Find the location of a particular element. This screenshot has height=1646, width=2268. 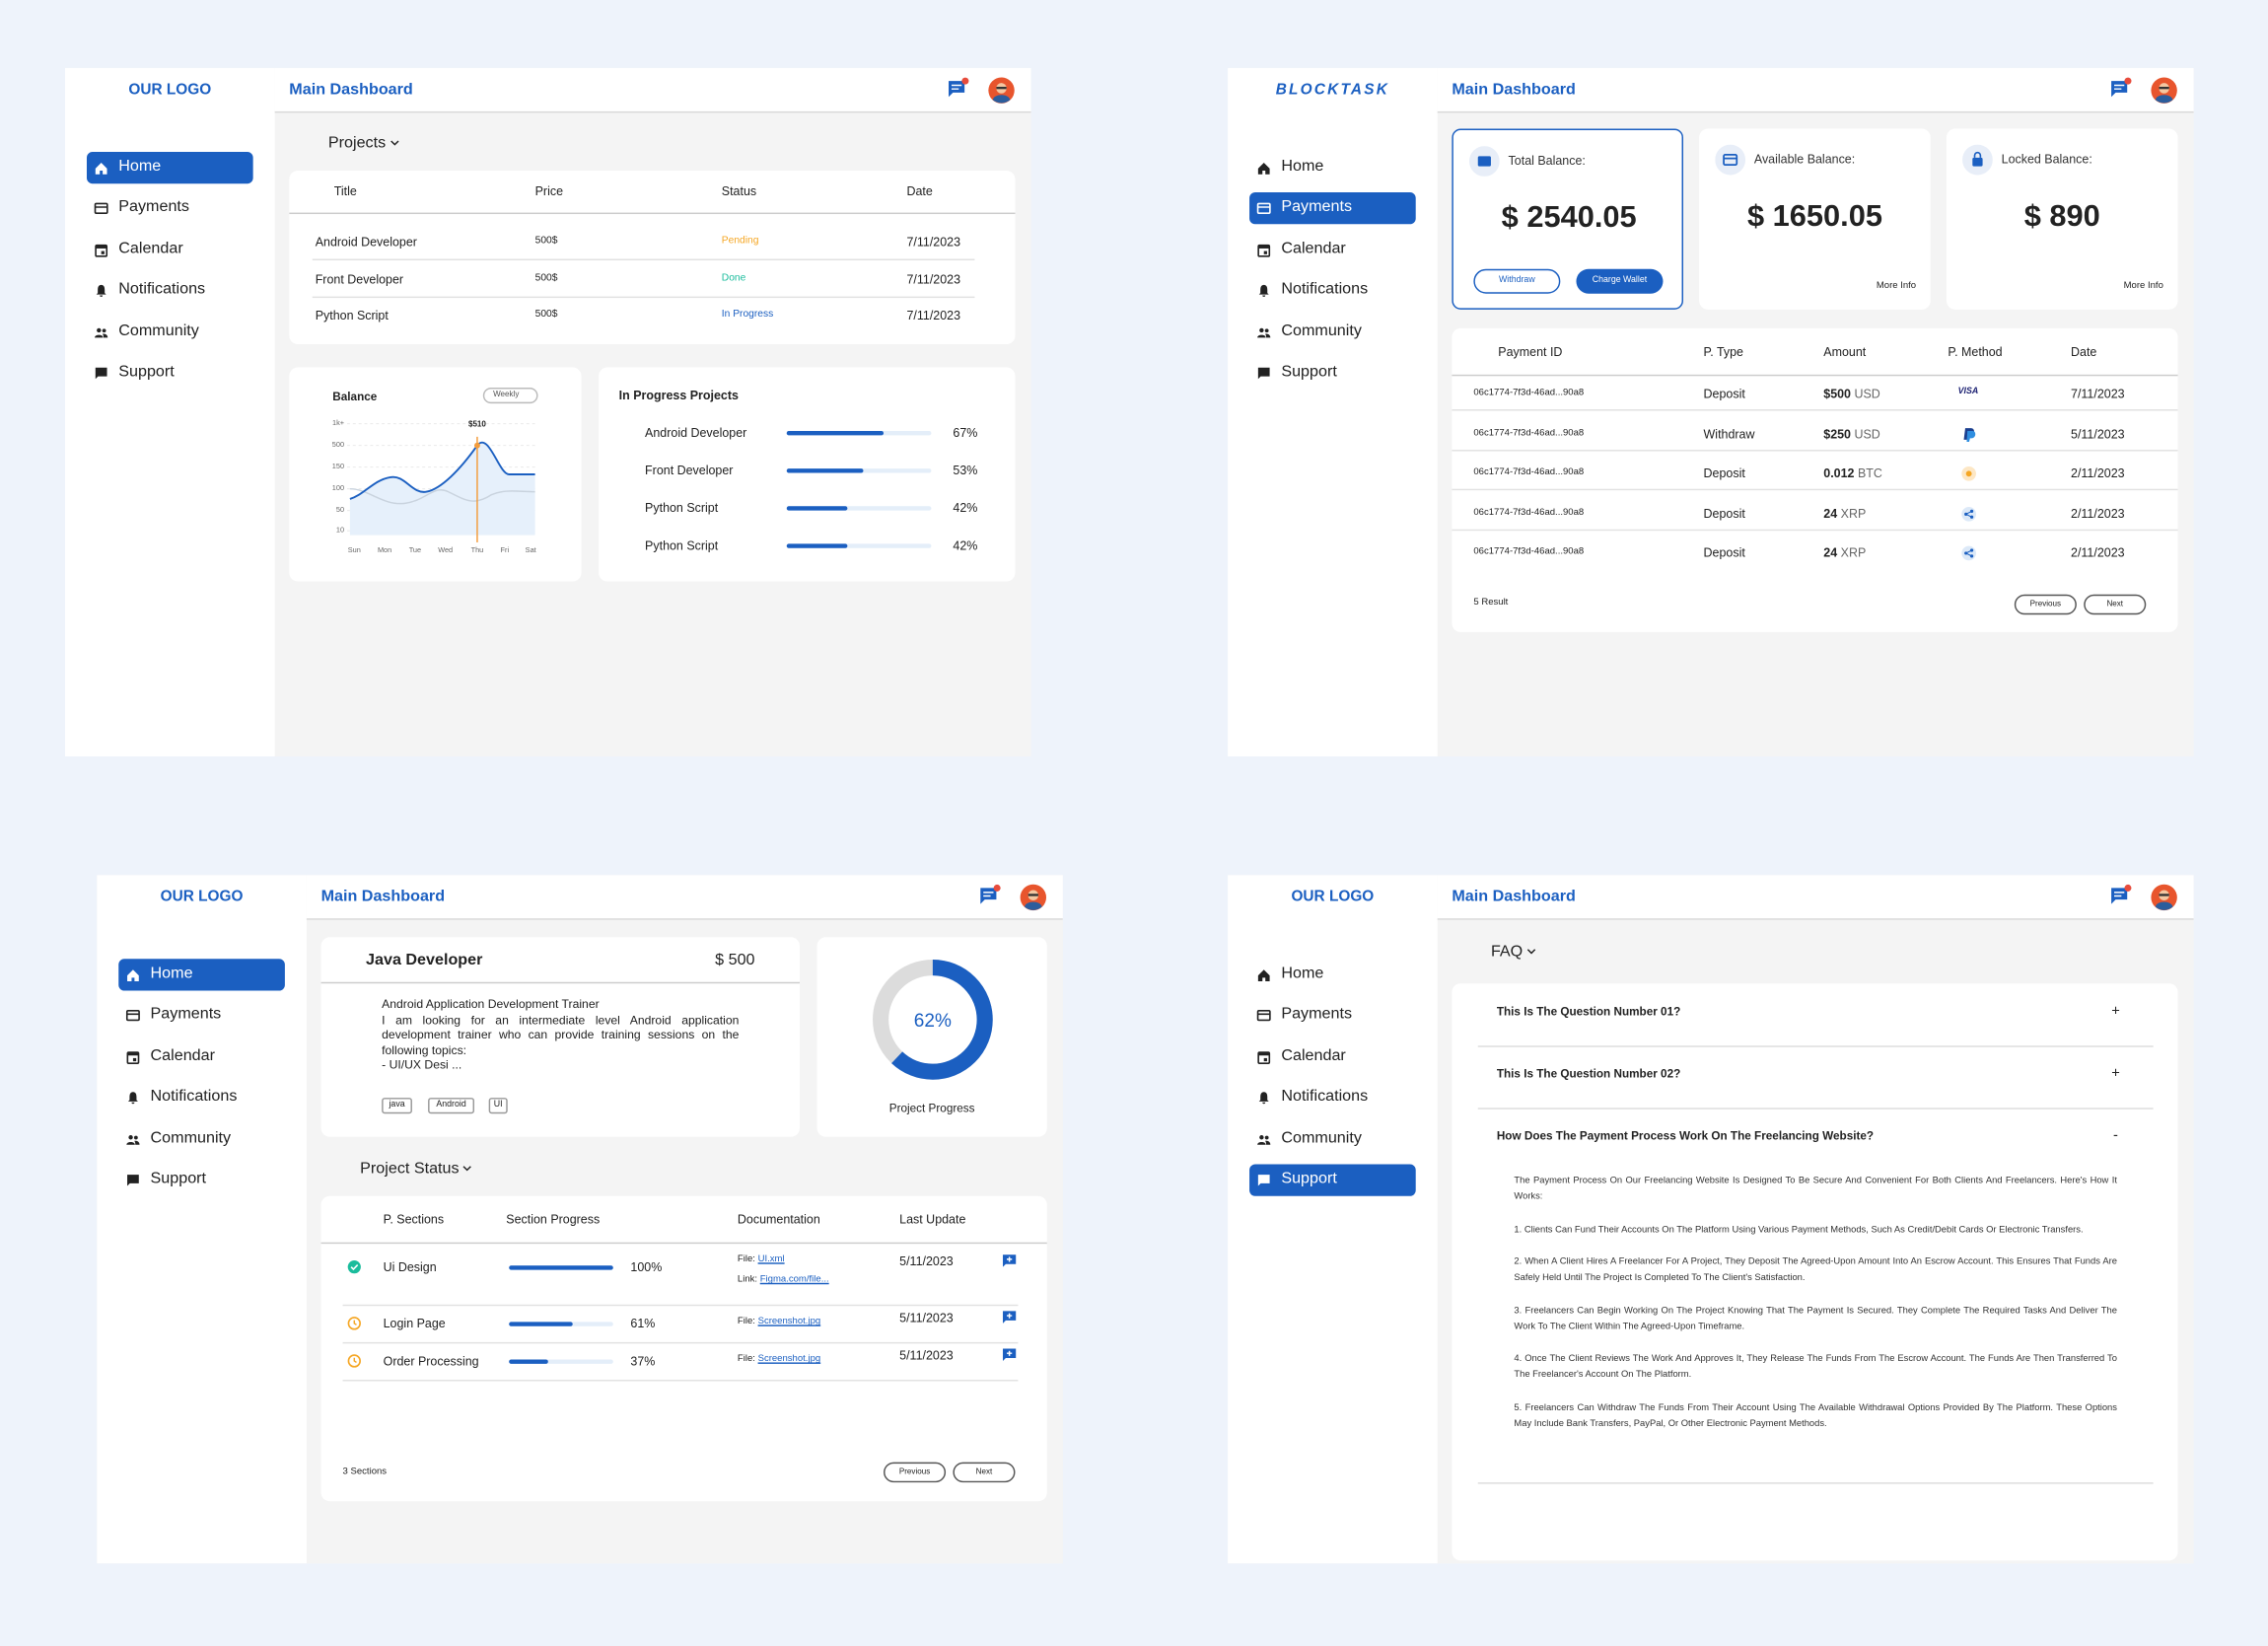

chevron is located at coordinates (467, 1169).